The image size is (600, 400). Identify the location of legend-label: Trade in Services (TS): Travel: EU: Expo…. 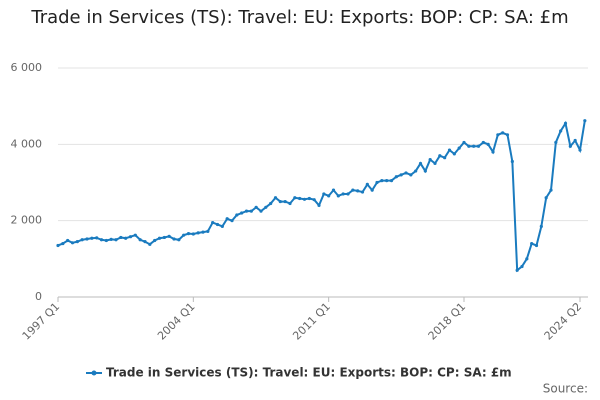
(309, 373).